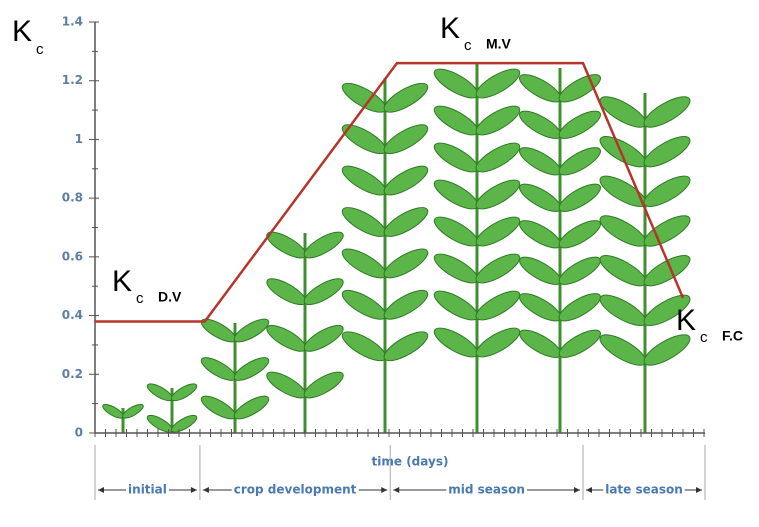  What do you see at coordinates (72, 374) in the screenshot?
I see `y-tick-label: 0.2` at bounding box center [72, 374].